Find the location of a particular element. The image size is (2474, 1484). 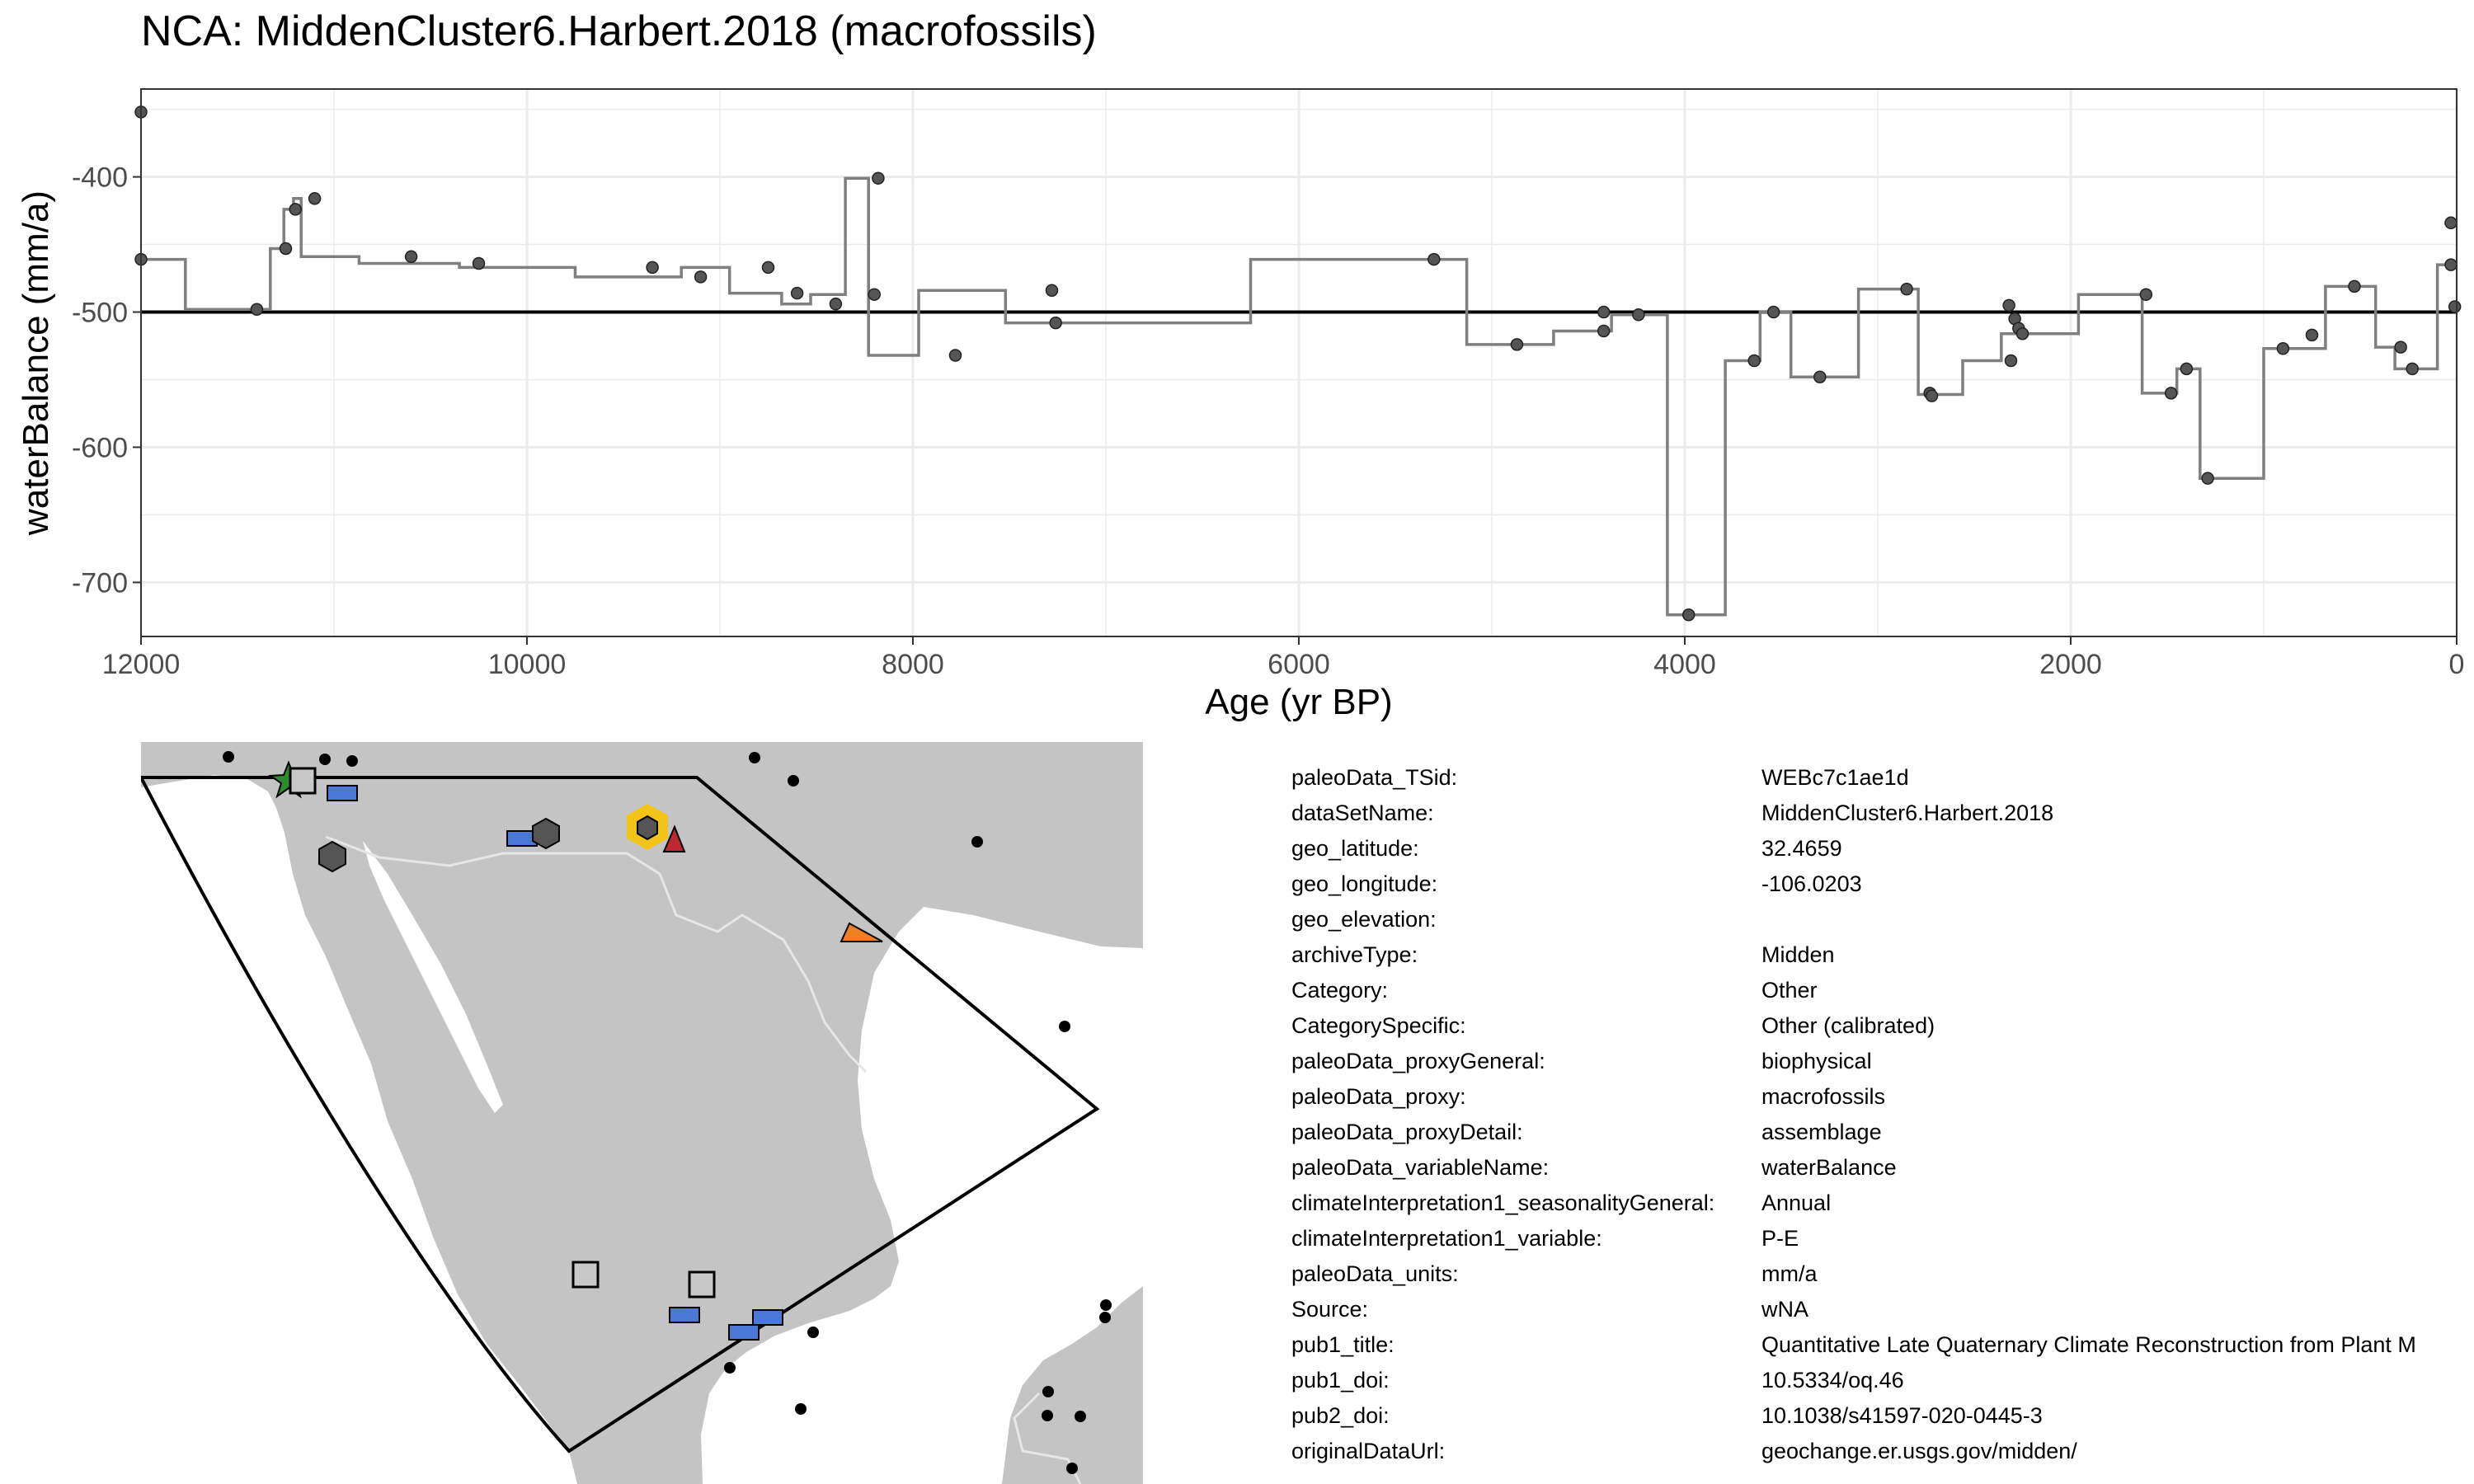

x-tick-label: 0 is located at coordinates (2457, 664).